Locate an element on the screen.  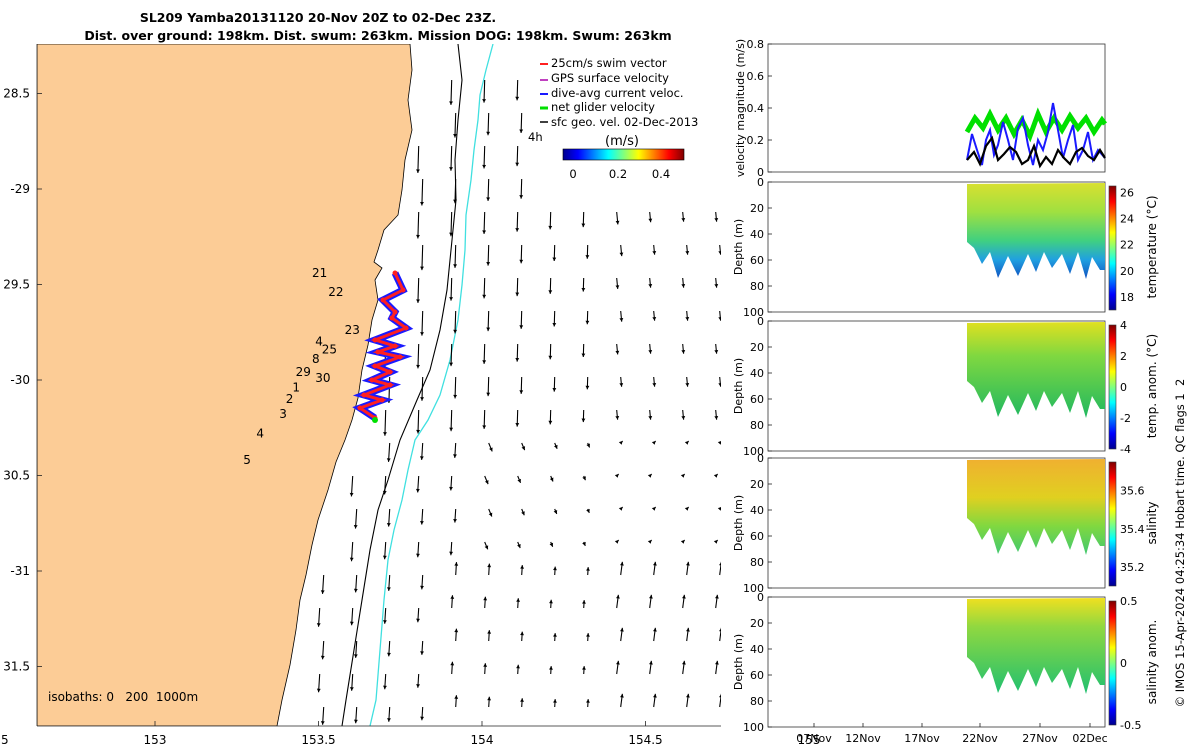
day-label: 8 is located at coordinates (316, 359).